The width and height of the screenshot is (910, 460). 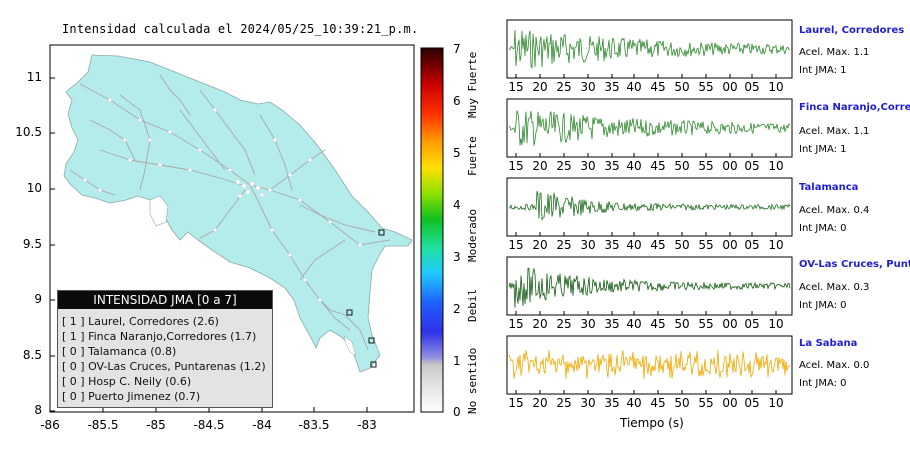 I want to click on map-x-tick: -85, so click(x=156, y=425).